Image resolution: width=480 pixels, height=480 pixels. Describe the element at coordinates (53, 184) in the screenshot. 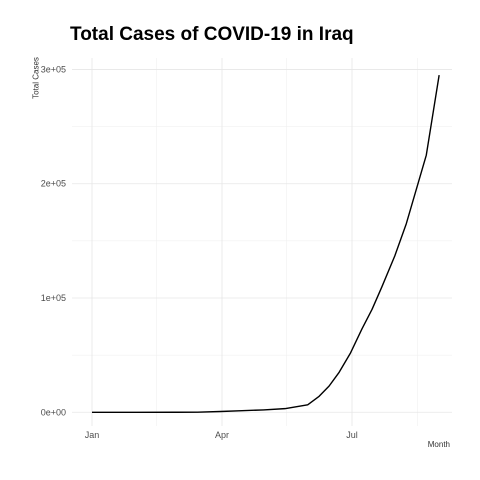

I see `y-tick-label: 2e+05` at that location.